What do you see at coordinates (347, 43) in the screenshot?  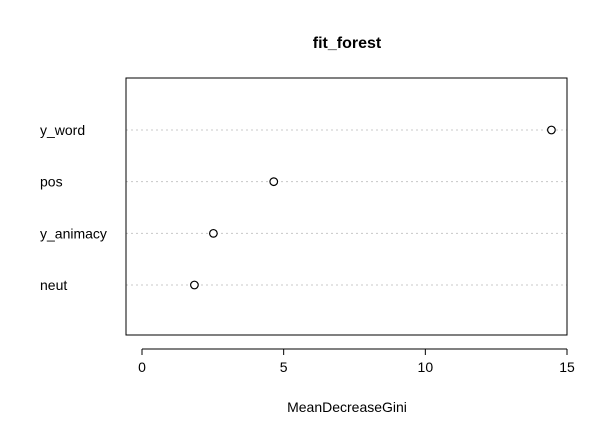 I see `chart-title: fit_forest` at bounding box center [347, 43].